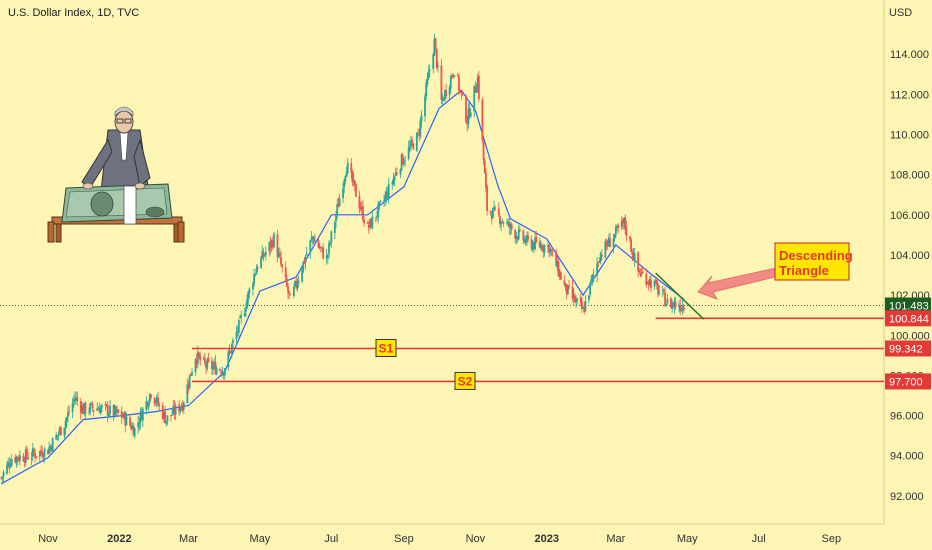 The width and height of the screenshot is (932, 550). Describe the element at coordinates (813, 261) in the screenshot. I see `descending-triangle-annotation: Descending Triangle` at that location.